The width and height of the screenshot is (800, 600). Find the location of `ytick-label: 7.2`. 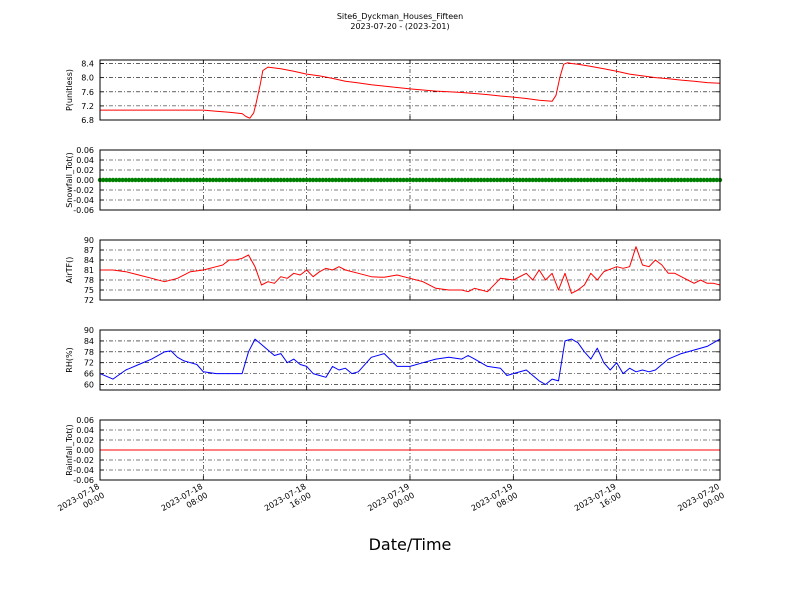

ytick-label: 7.2 is located at coordinates (87, 106).